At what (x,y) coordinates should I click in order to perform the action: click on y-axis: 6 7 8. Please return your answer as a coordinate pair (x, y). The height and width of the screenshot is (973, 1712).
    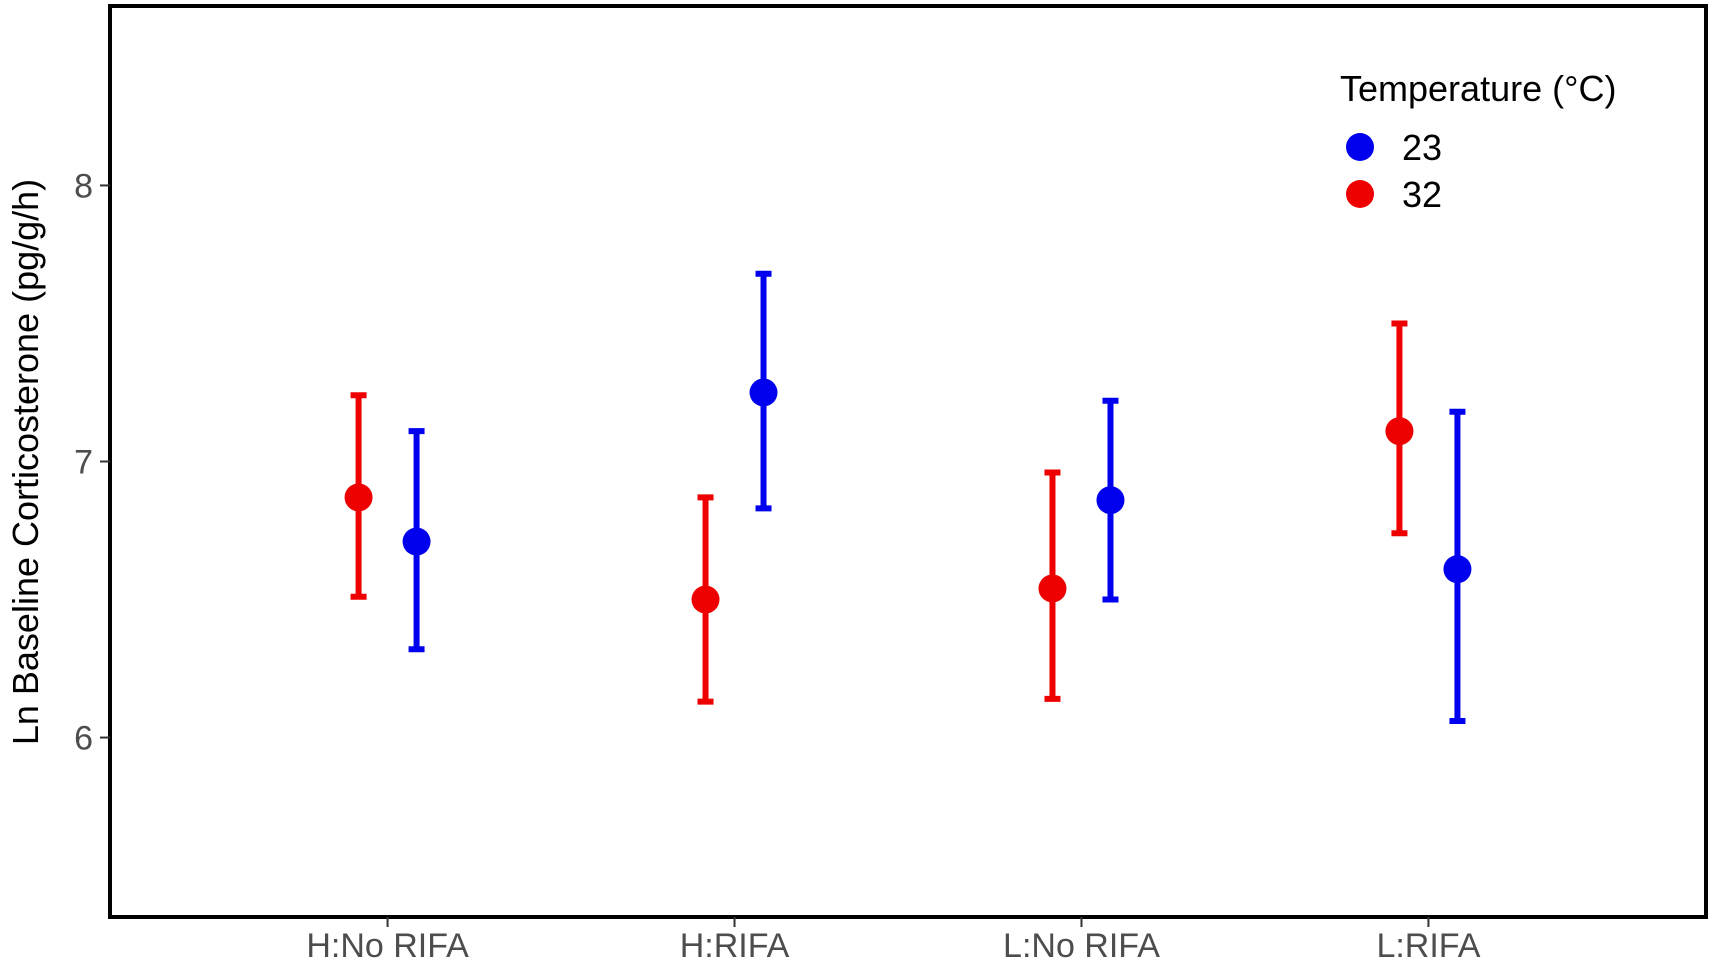
    Looking at the image, I should click on (92, 462).